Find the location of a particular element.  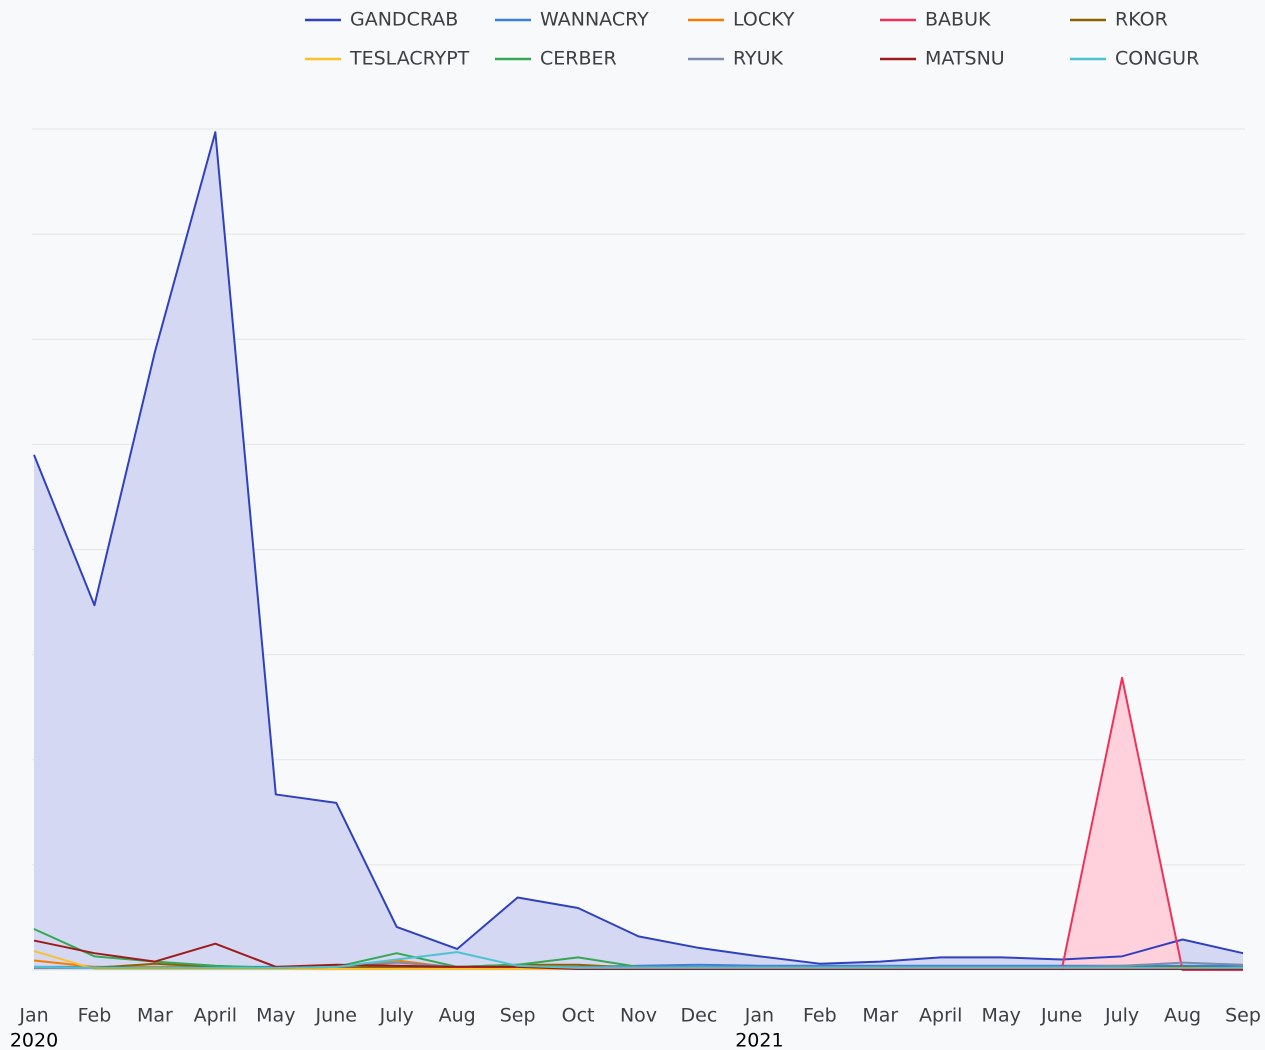

legend-label: WANNACRY is located at coordinates (594, 20).